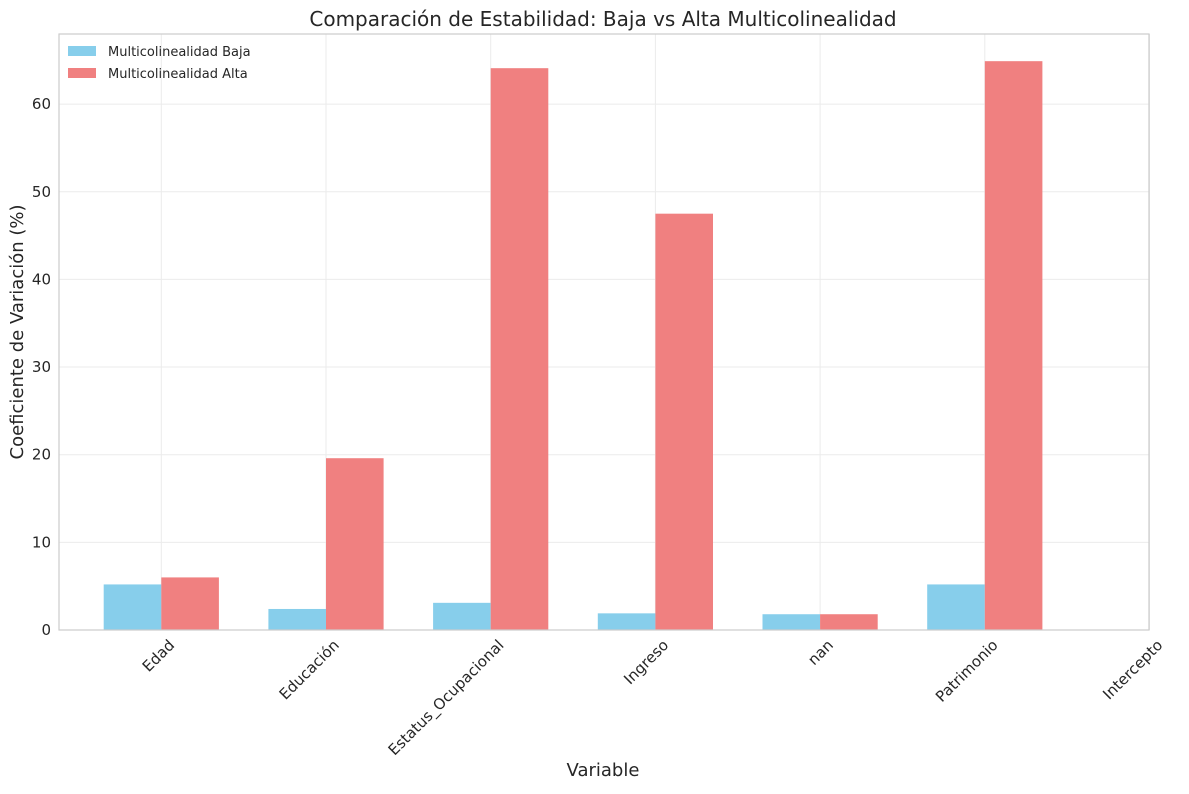 This screenshot has height=794, width=1189. I want to click on y-tick-label: 10, so click(41, 542).